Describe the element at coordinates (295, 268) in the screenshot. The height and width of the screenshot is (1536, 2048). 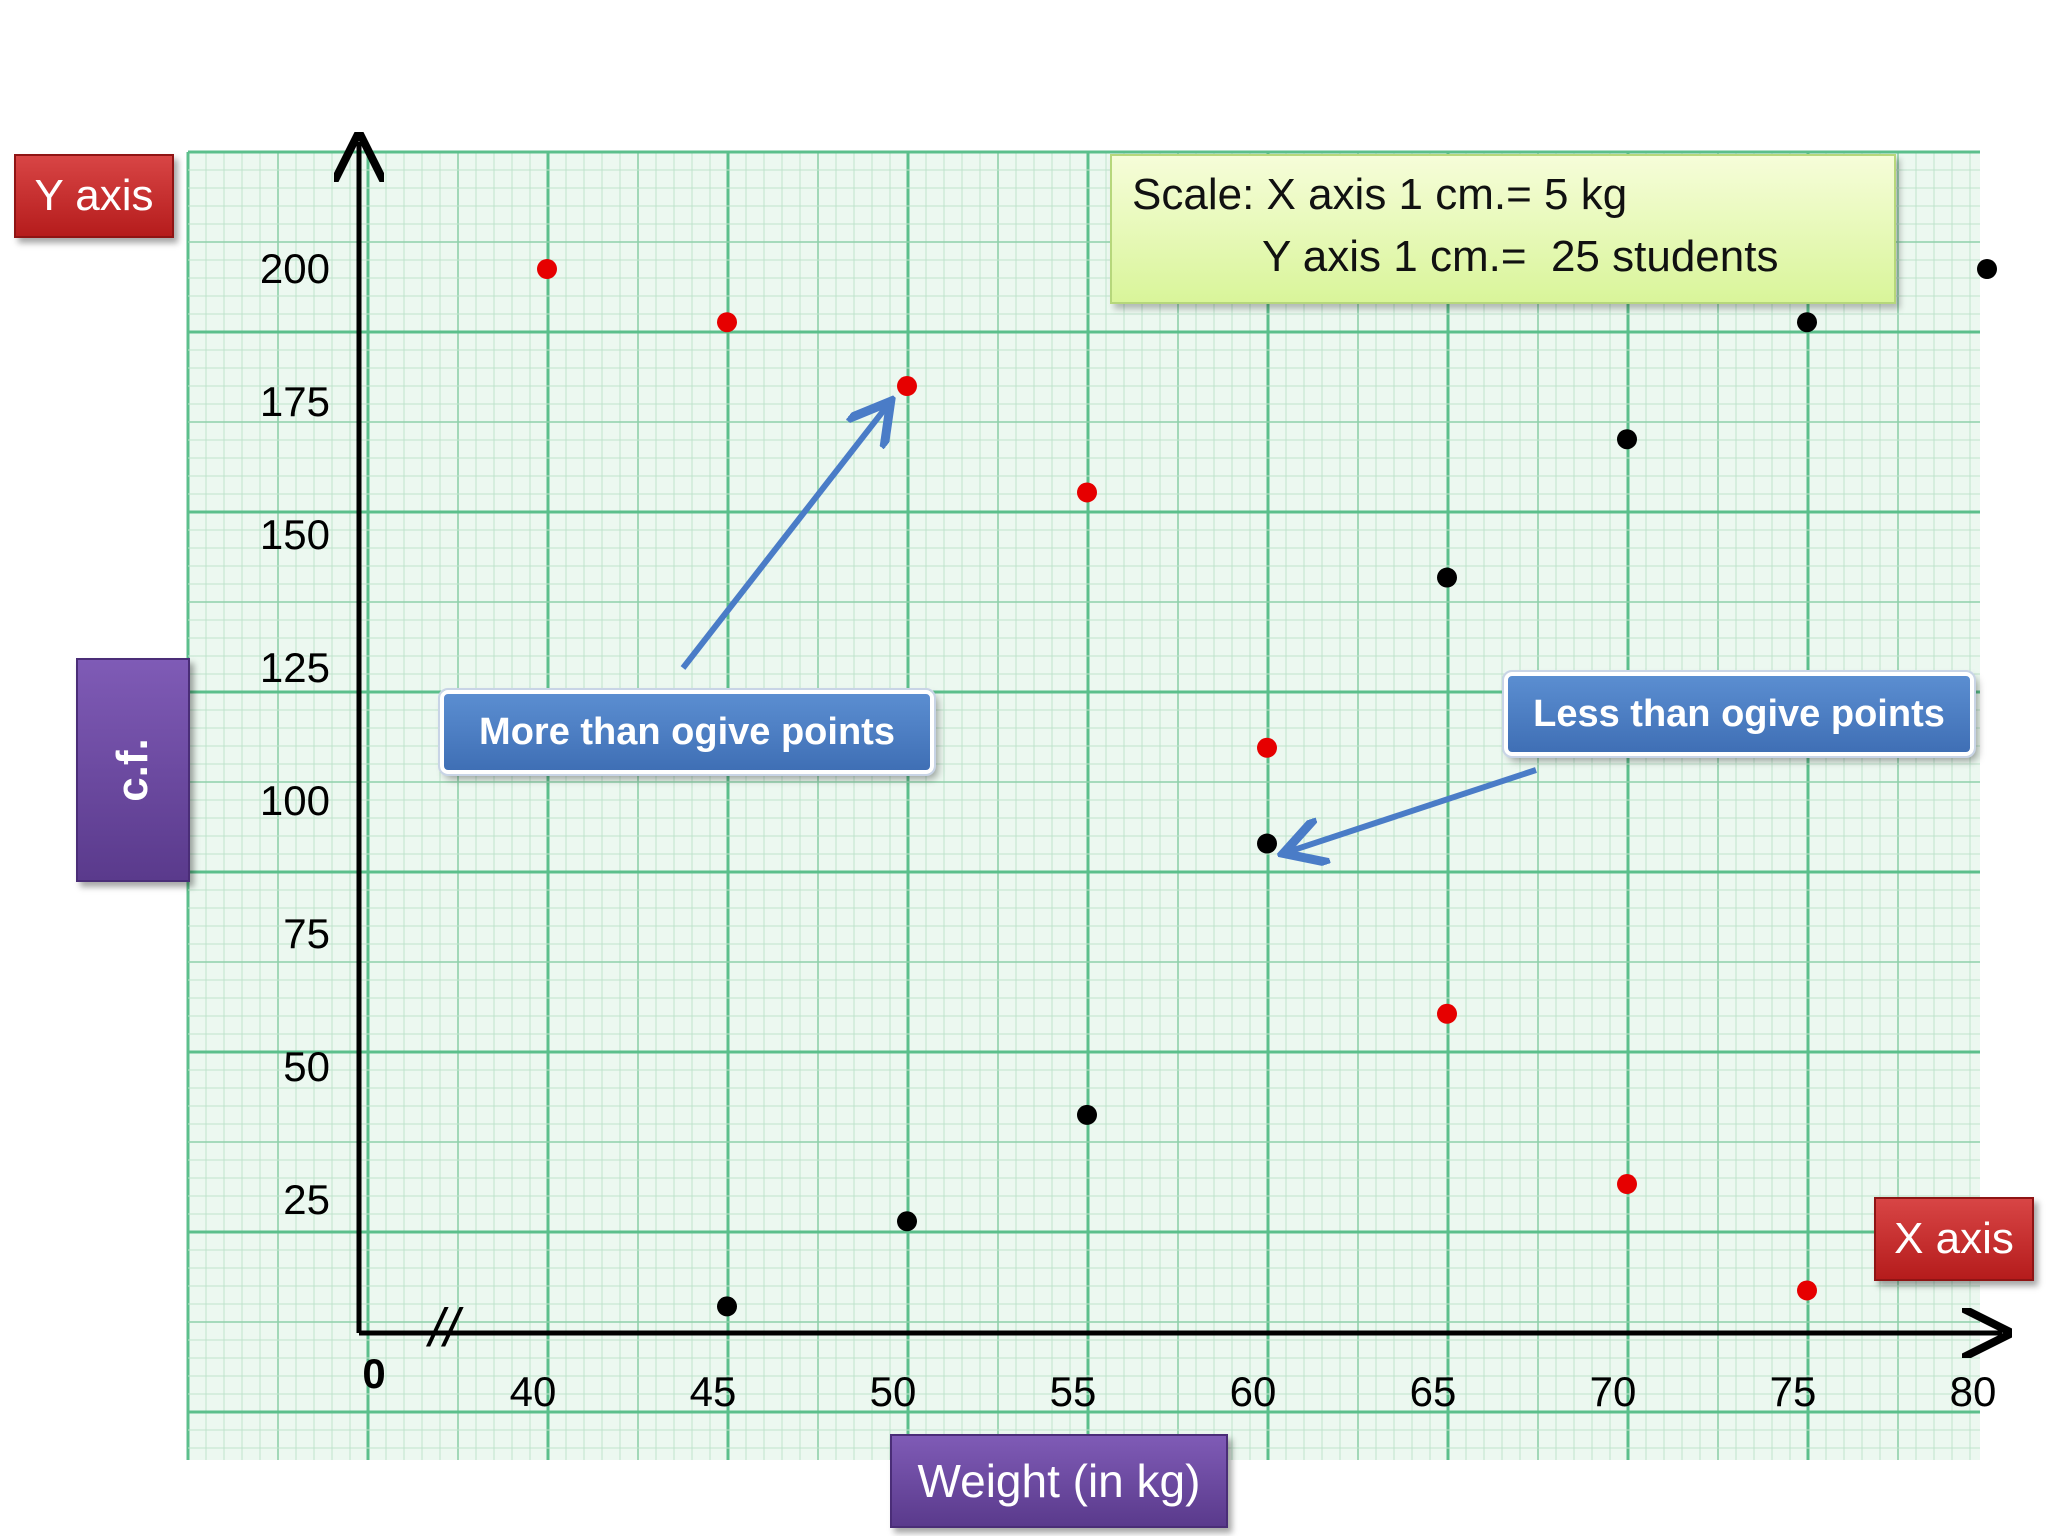
I see `y-tick-label: 200` at that location.